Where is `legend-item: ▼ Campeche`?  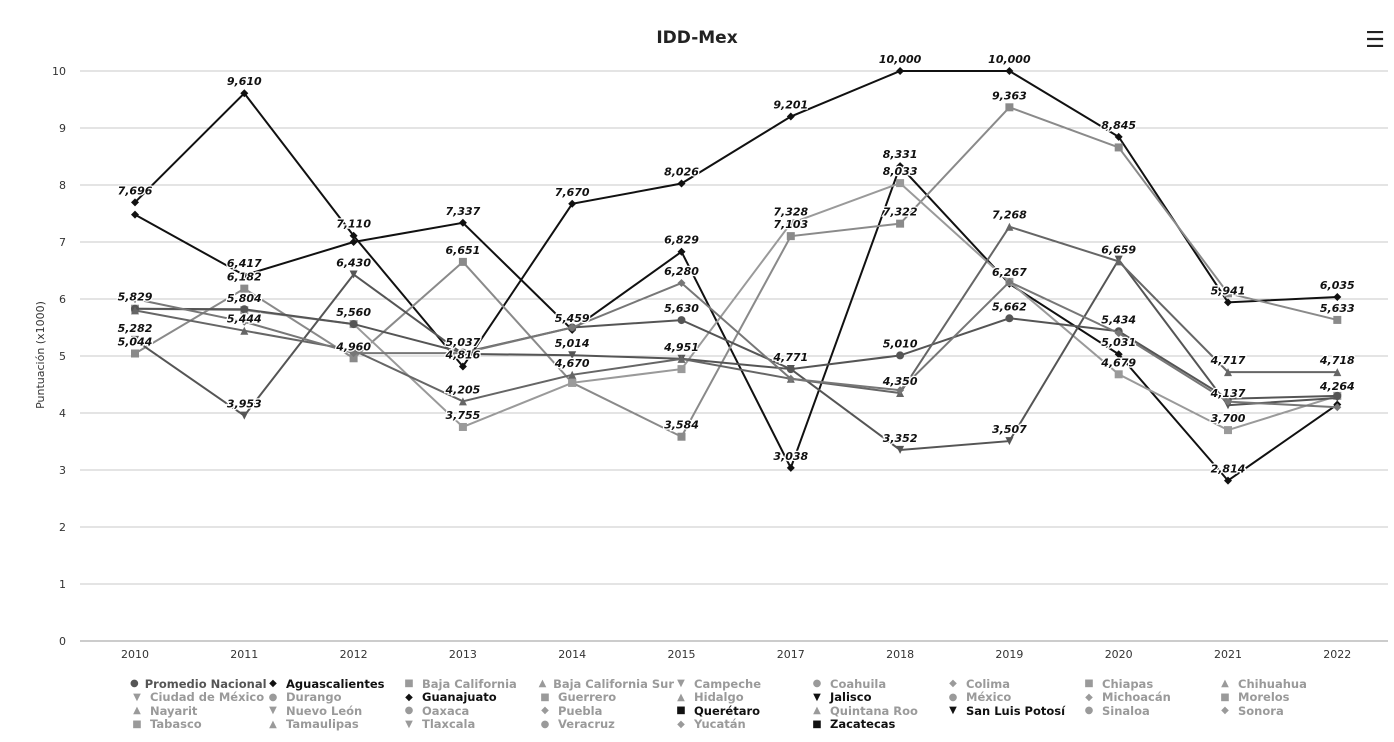
legend-item: ▼ Campeche is located at coordinates (742, 684).